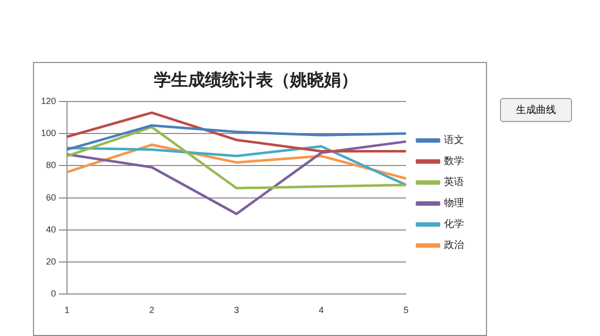 This screenshot has height=336, width=600. Describe the element at coordinates (51, 165) in the screenshot. I see `y-tick-label: 80` at that location.